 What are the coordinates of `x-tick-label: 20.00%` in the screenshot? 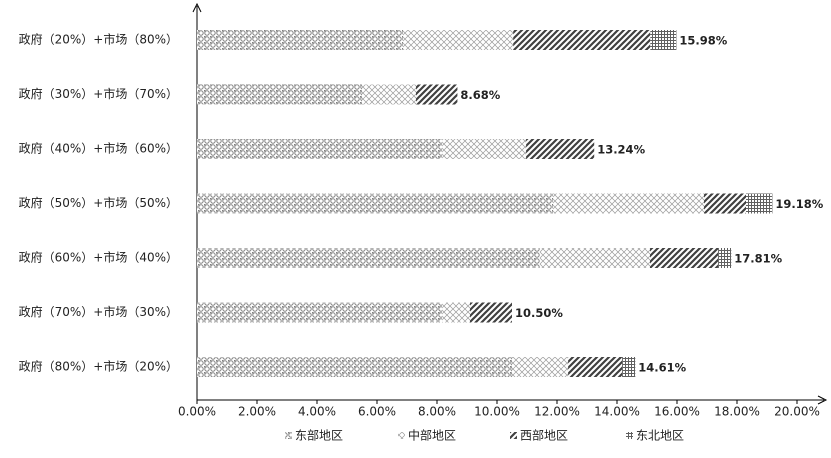 It's located at (797, 412).